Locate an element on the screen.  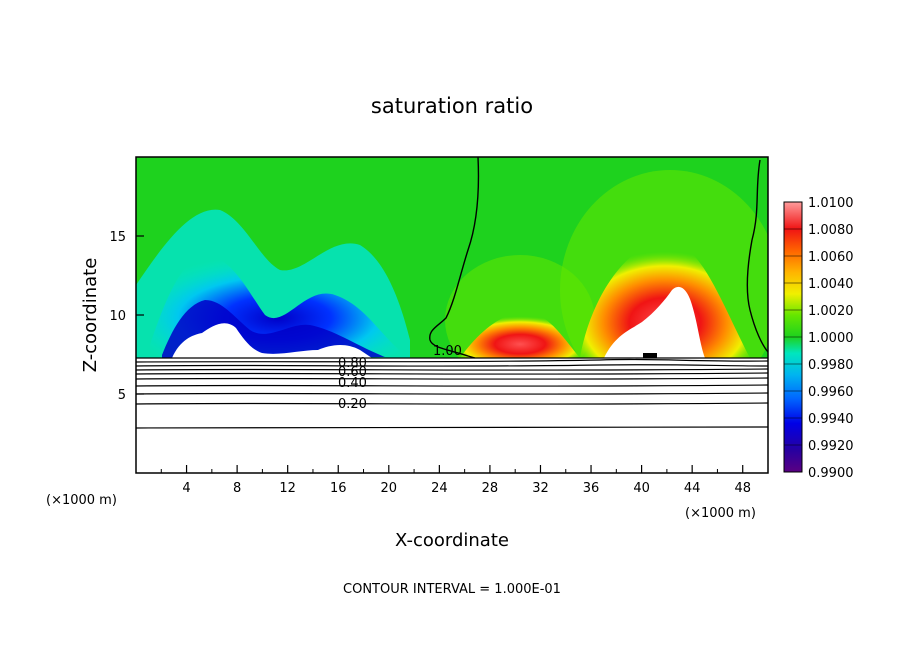
x-tick-label: 28 is located at coordinates (490, 488).